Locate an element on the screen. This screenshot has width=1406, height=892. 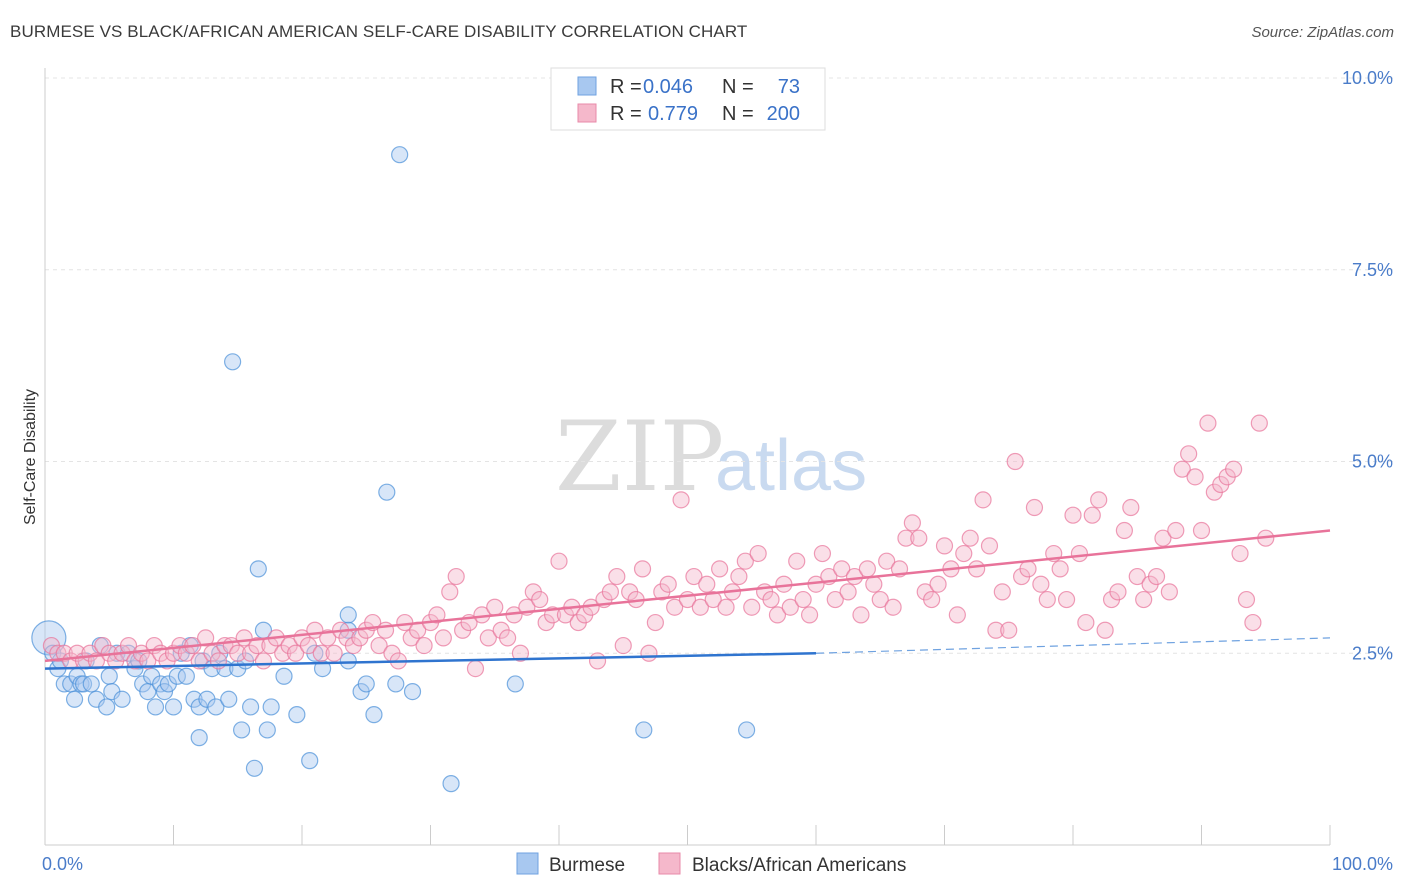
chart-source: Source: ZipAtlas.com is located at coordinates (1322, 32).